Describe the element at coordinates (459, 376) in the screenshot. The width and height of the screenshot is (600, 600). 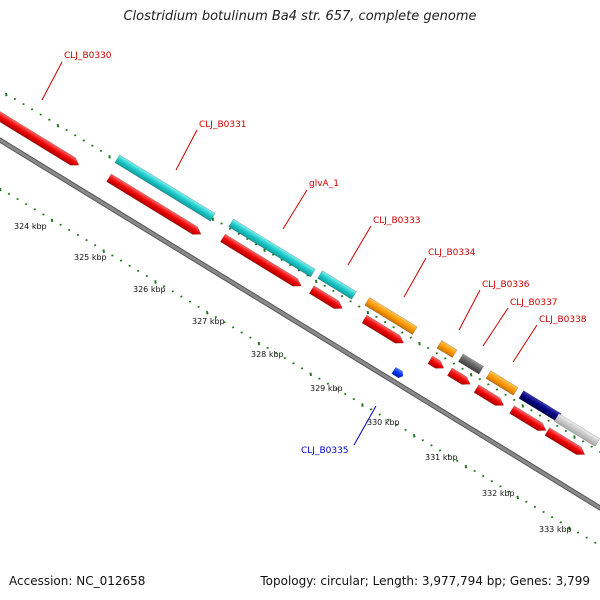
I see `gene-red-lower-6-shape` at that location.